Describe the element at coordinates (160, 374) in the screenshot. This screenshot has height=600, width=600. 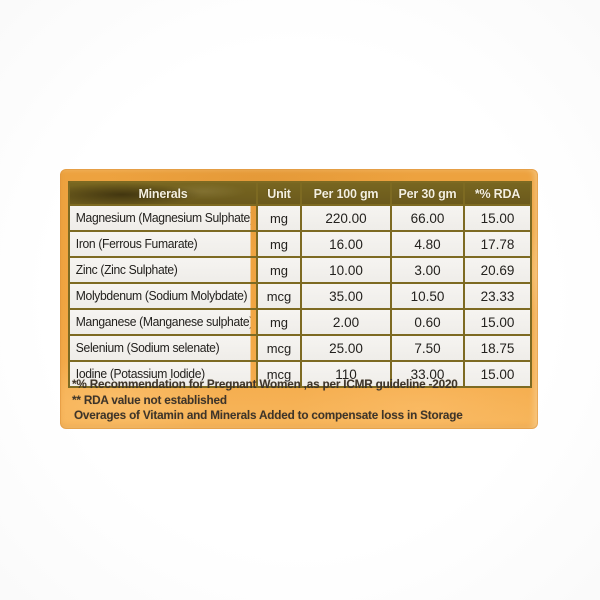
I see `cell-mineral: Iodine (Potassium Iodide)` at that location.